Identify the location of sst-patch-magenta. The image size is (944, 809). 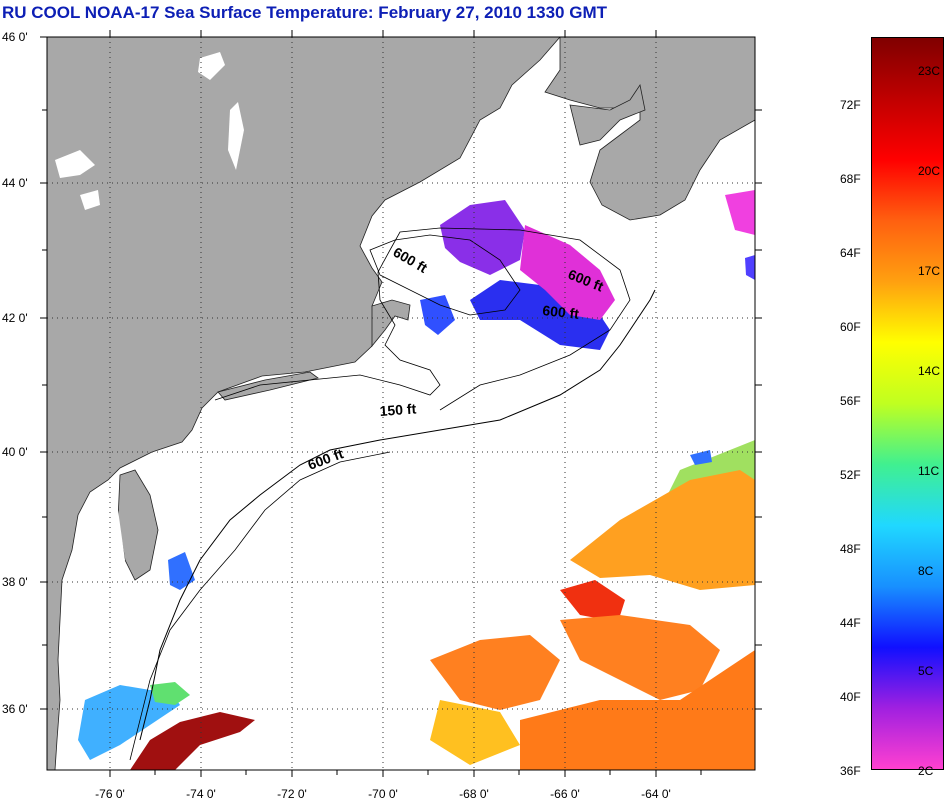
(567, 272).